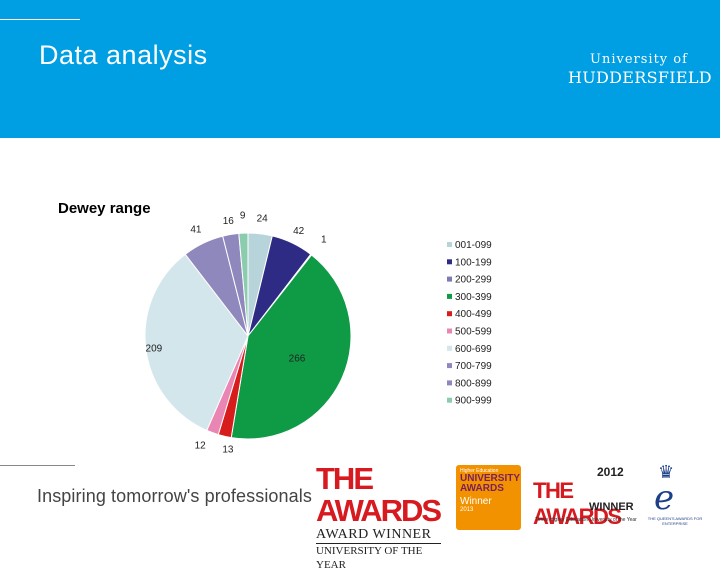 The height and width of the screenshot is (572, 720). I want to click on data-label-001-099: 24, so click(263, 218).